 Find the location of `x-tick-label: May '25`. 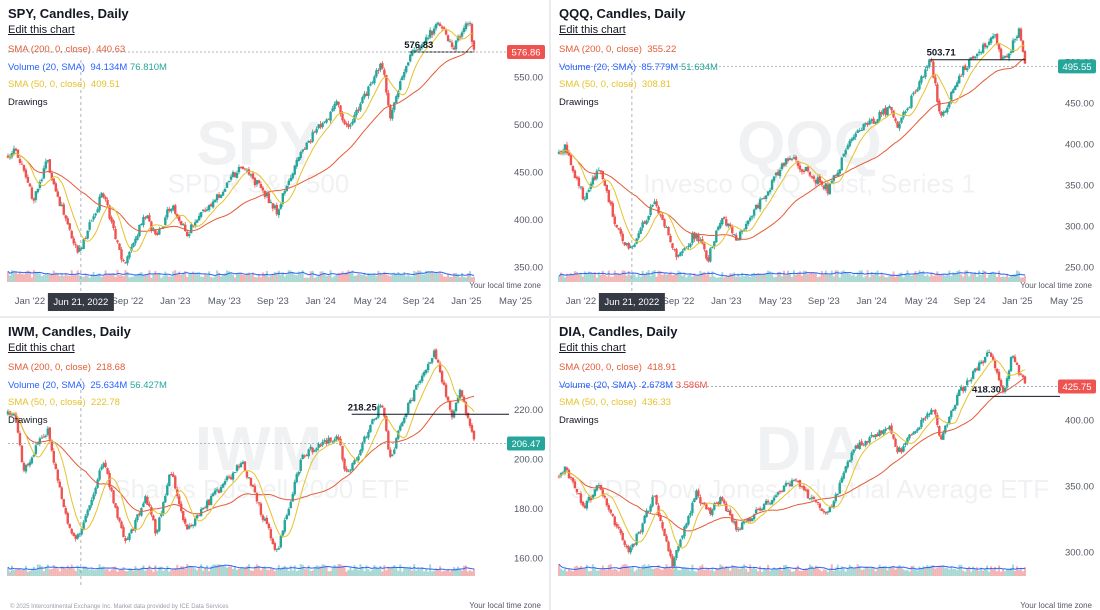

x-tick-label: May '25 is located at coordinates (1066, 301).